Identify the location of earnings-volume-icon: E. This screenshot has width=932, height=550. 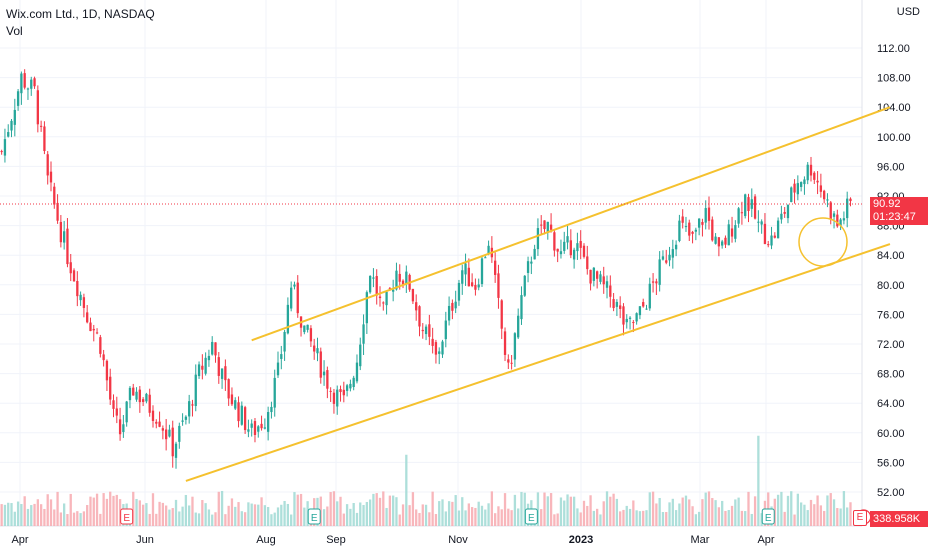
(860, 518).